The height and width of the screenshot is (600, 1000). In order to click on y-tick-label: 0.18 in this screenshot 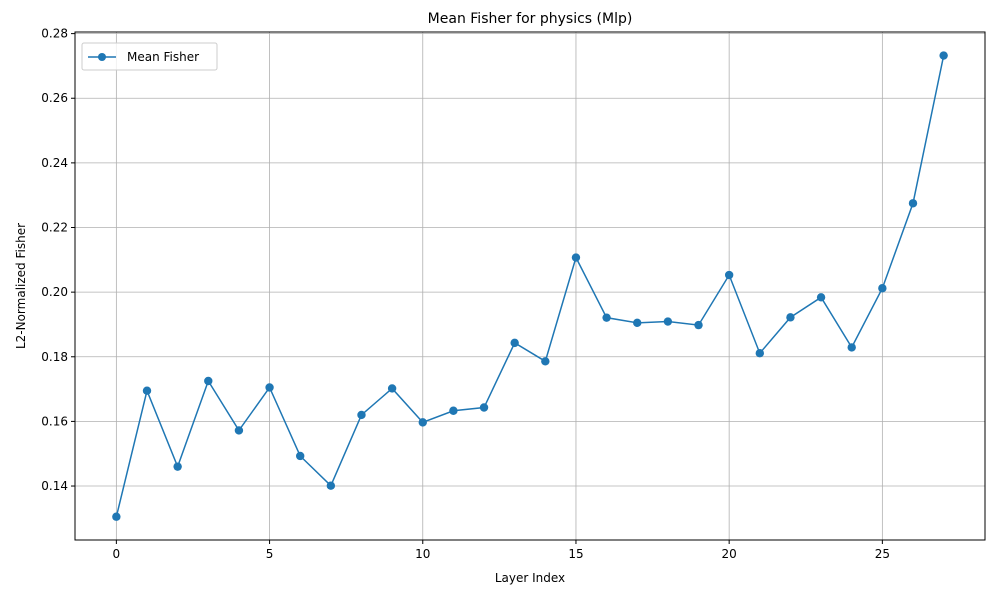, I will do `click(54, 357)`.